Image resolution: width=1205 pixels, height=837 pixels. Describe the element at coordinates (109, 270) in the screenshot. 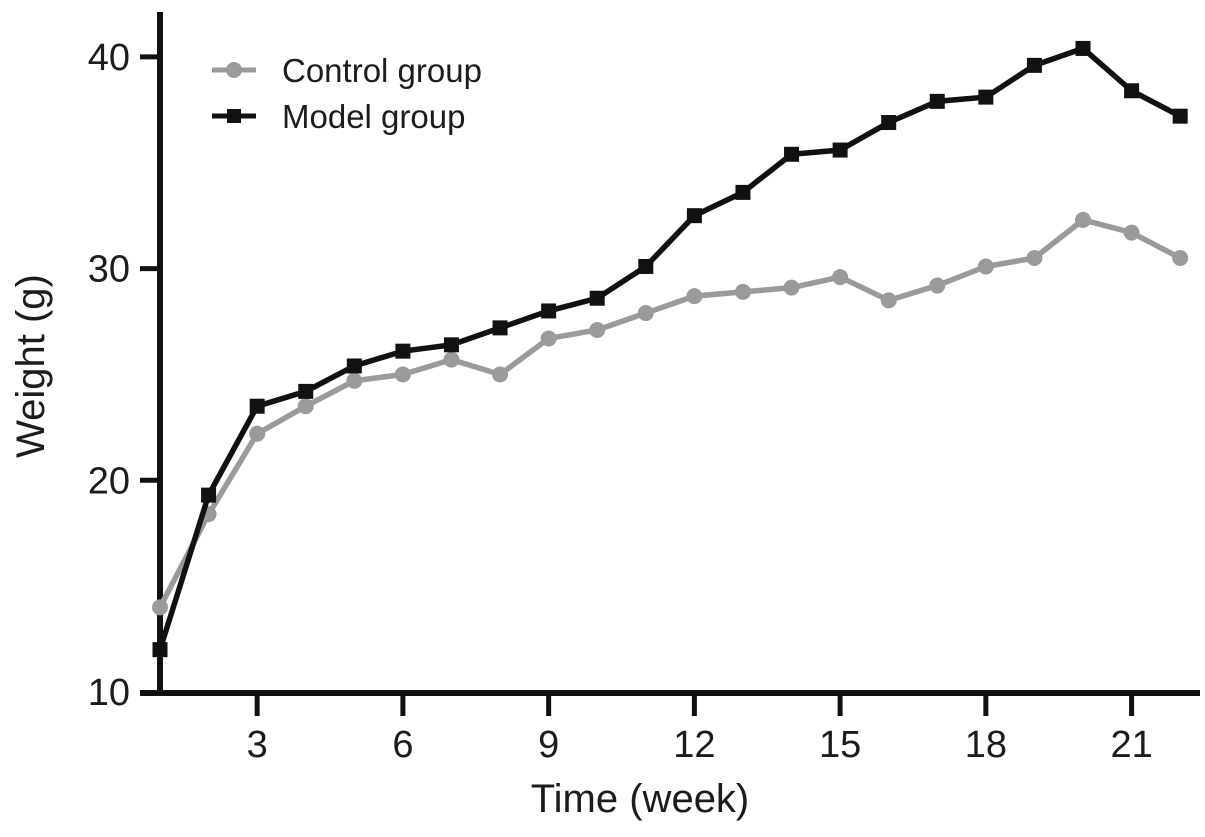

I see `y-tick-label: 30` at that location.